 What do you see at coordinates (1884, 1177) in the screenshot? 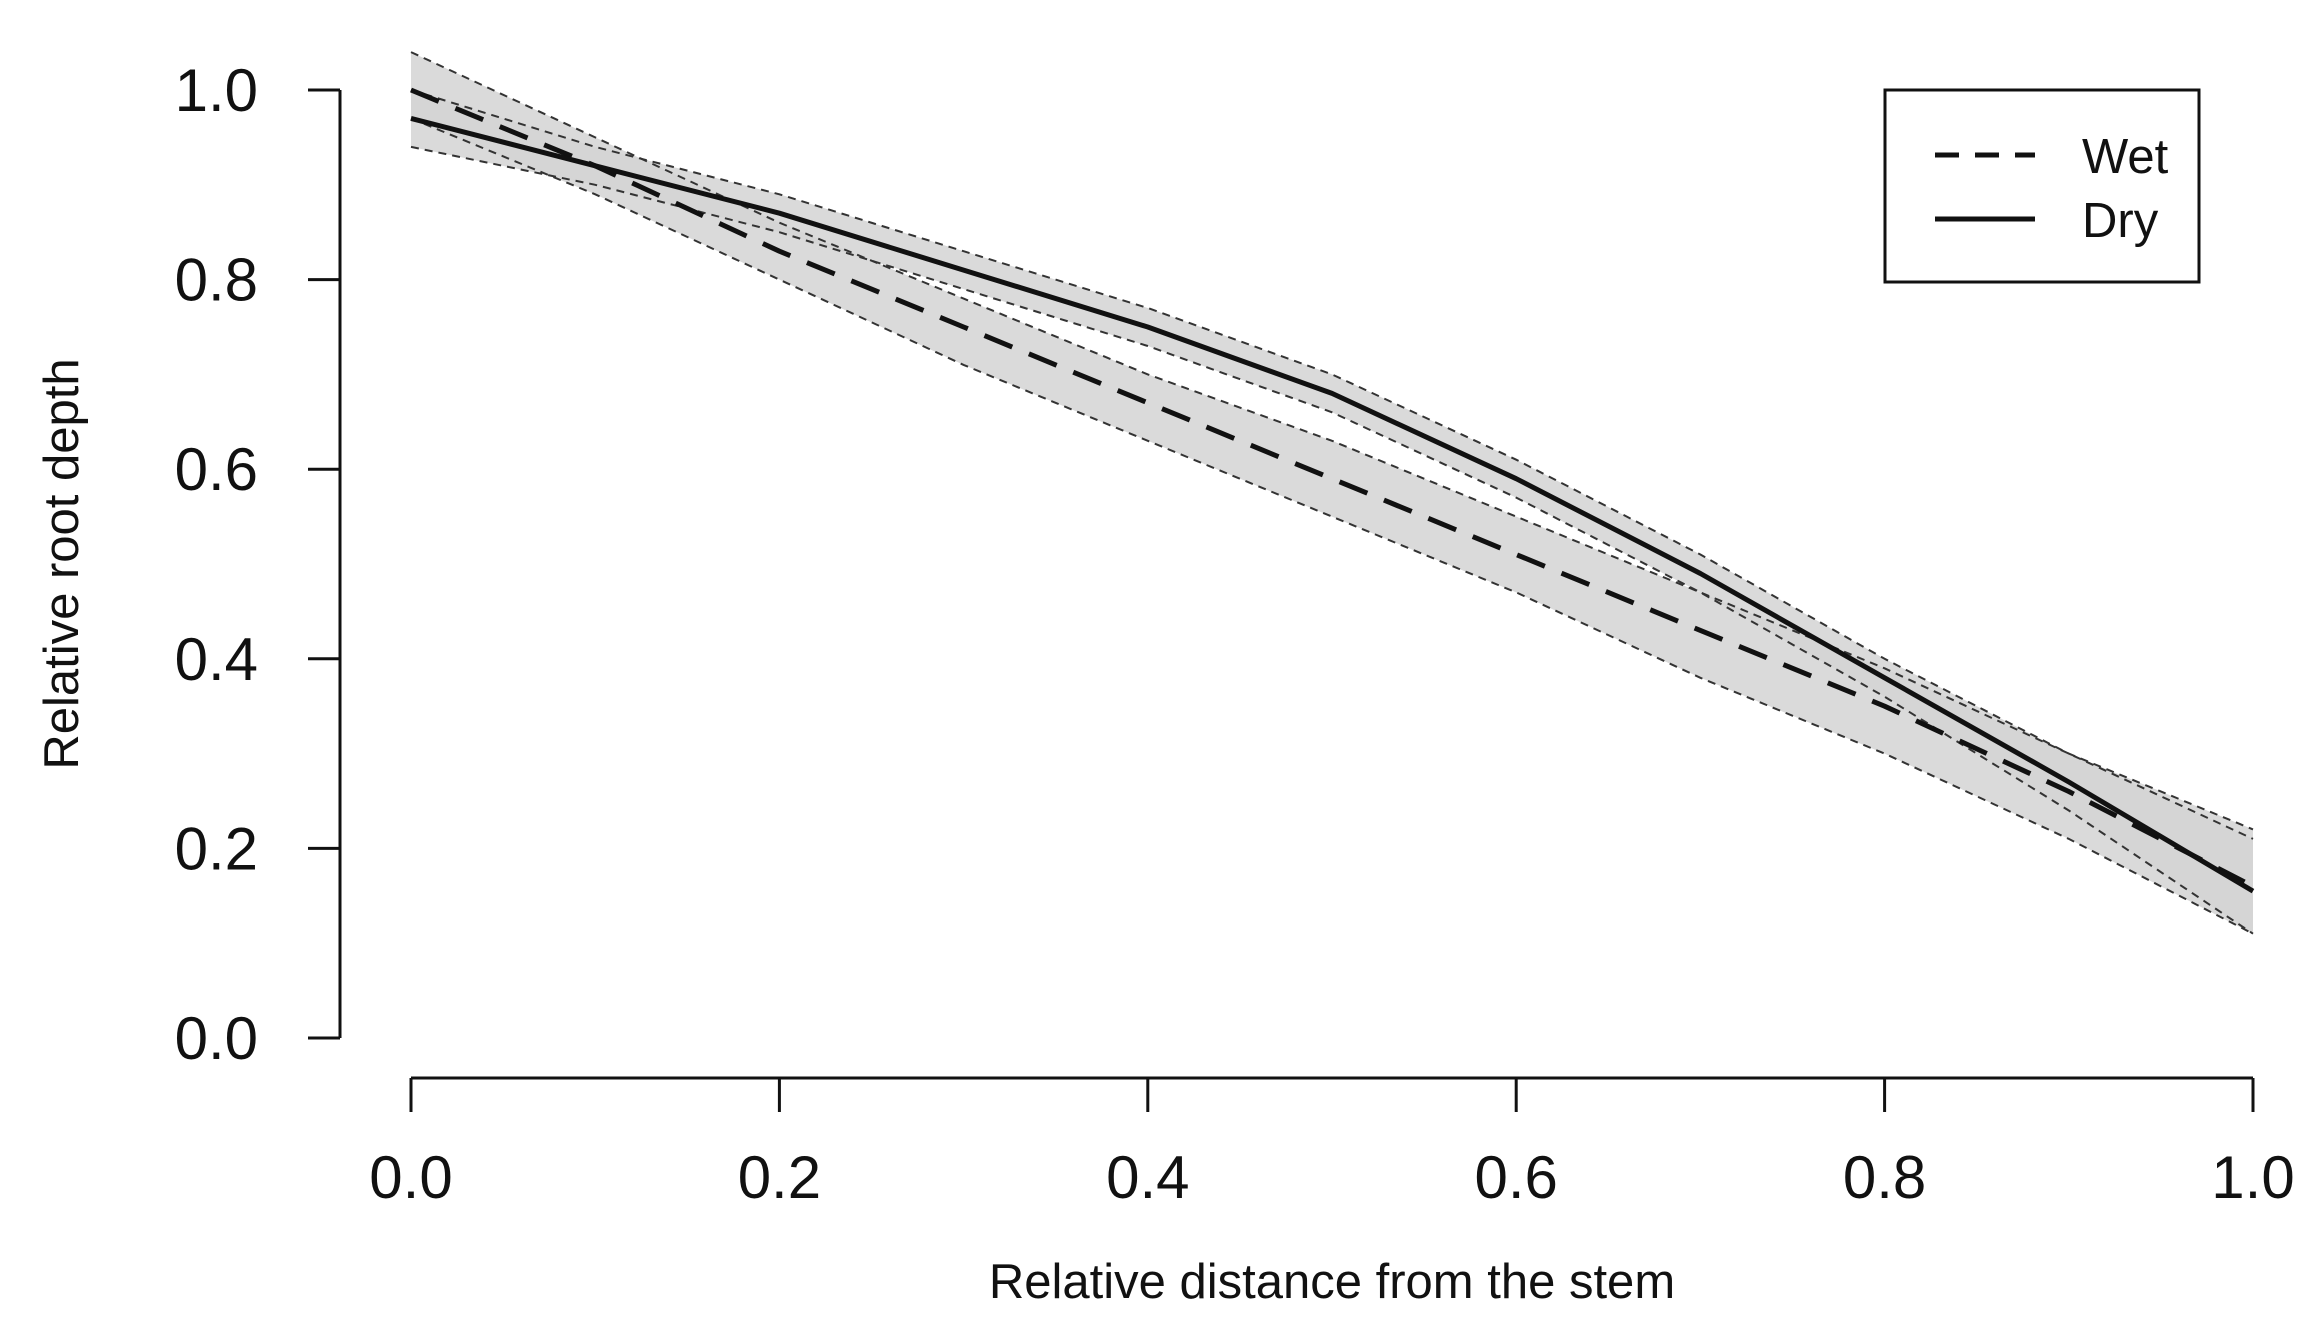
I see `x-tick-label: 0.8` at bounding box center [1884, 1177].